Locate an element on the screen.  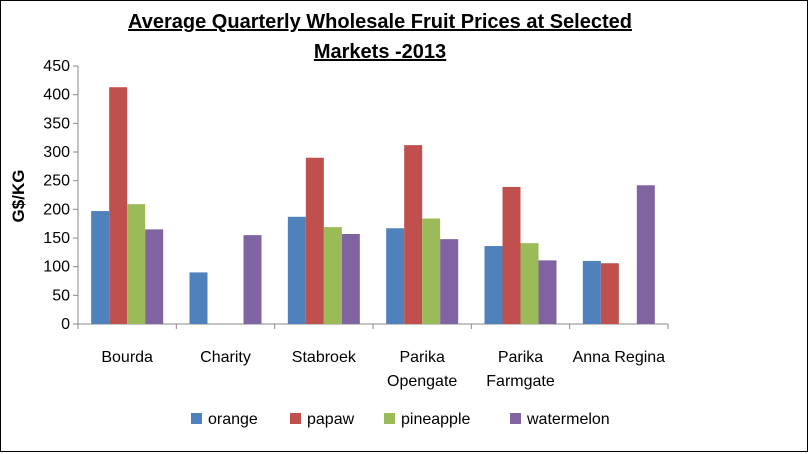
legend: orange papaw pineapple watermelon is located at coordinates (400, 419).